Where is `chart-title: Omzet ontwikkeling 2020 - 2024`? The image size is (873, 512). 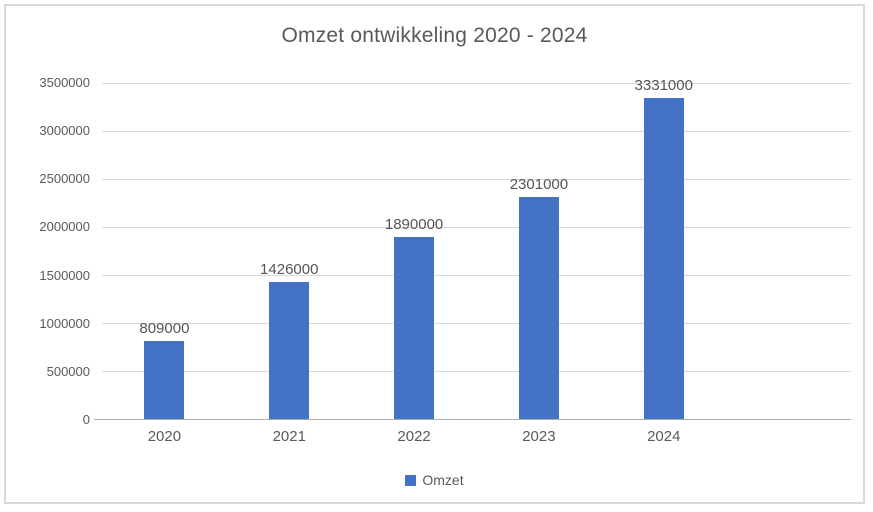 chart-title: Omzet ontwikkeling 2020 - 2024 is located at coordinates (434, 35).